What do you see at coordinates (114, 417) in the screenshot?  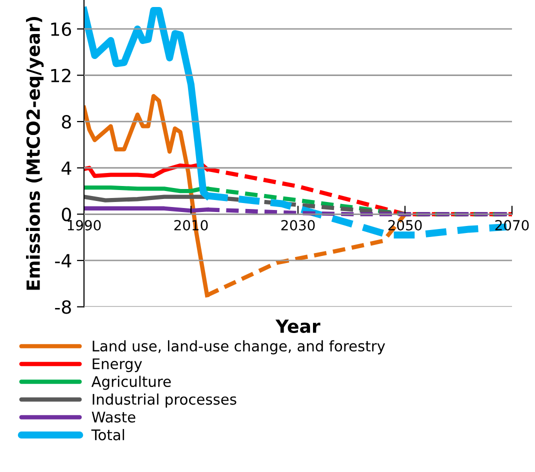 I see `legend-label: Waste` at bounding box center [114, 417].